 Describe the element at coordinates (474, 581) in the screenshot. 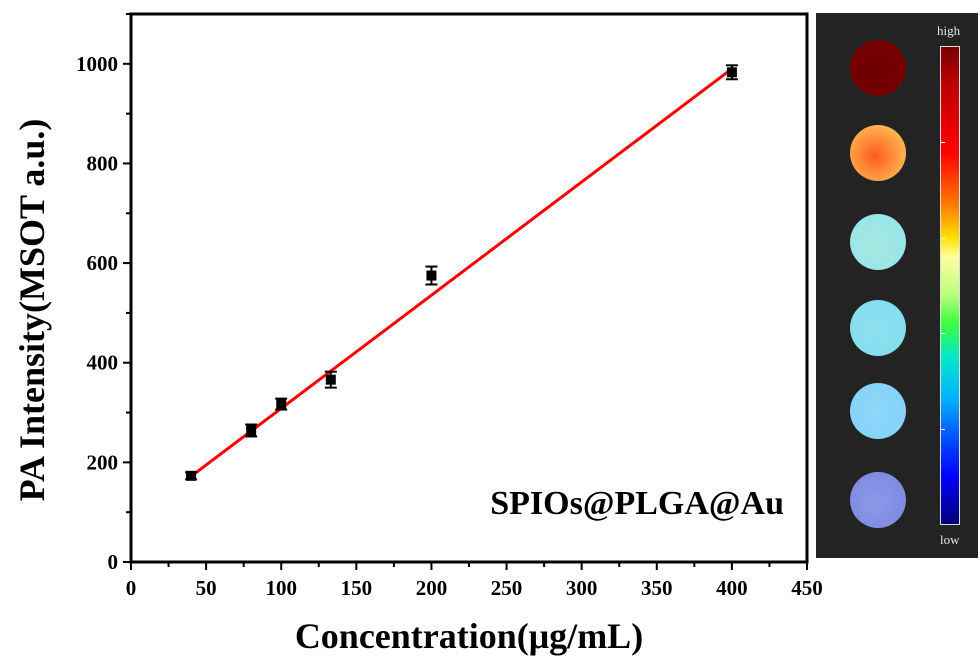

I see `x-axis: 0 50 100 150 200 250 300 350 400 450` at that location.